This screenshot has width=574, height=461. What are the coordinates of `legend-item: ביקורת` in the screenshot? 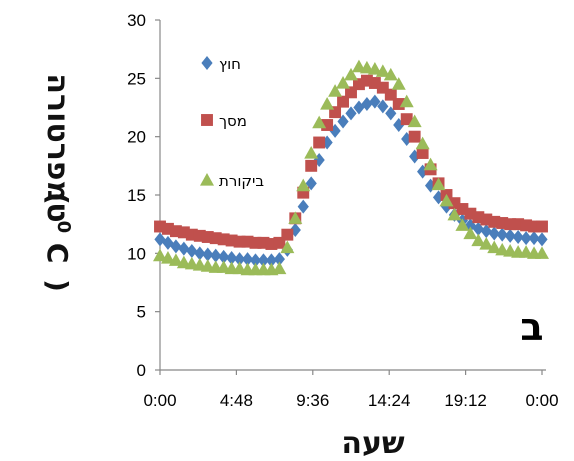 It's located at (232, 181).